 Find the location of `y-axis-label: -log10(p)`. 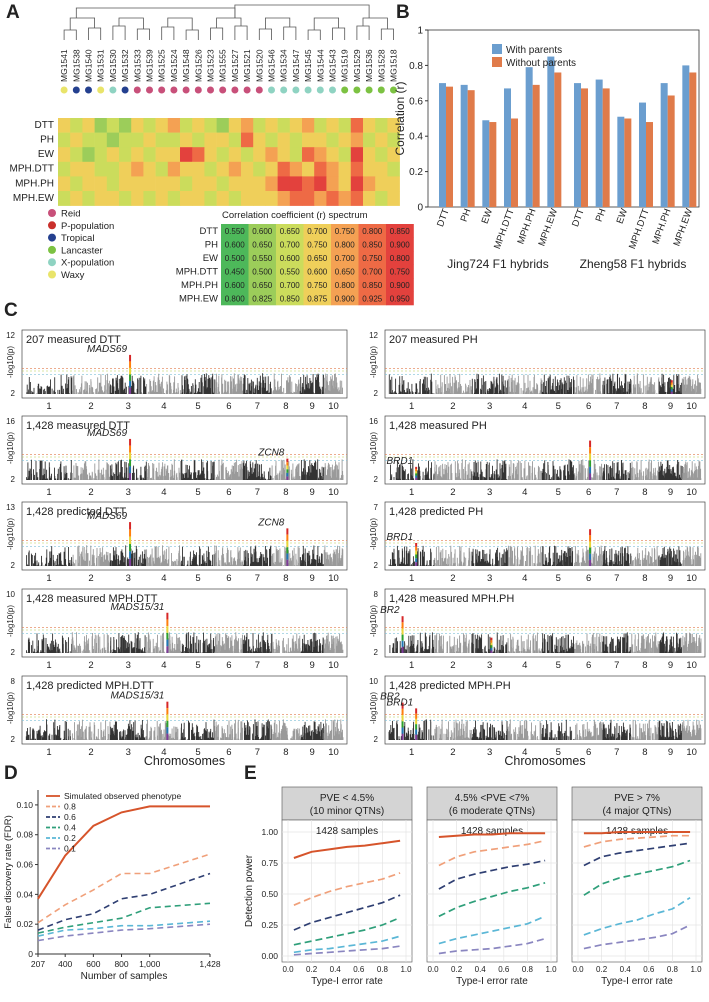

y-axis-label: -log10(p) is located at coordinates (373, 448).